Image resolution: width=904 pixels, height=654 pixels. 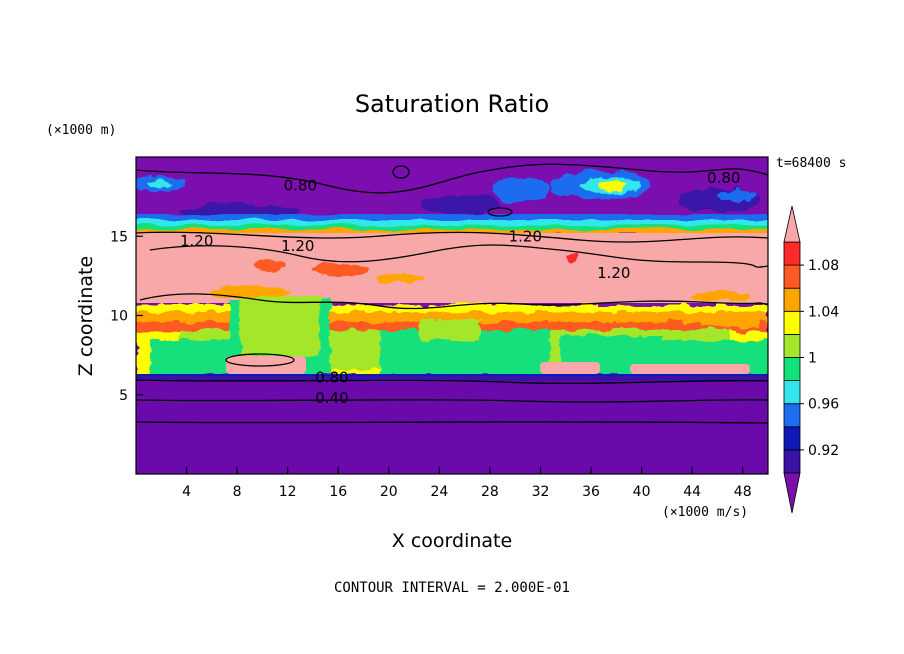 I want to click on time-label: t=68400 s, so click(x=811, y=163).